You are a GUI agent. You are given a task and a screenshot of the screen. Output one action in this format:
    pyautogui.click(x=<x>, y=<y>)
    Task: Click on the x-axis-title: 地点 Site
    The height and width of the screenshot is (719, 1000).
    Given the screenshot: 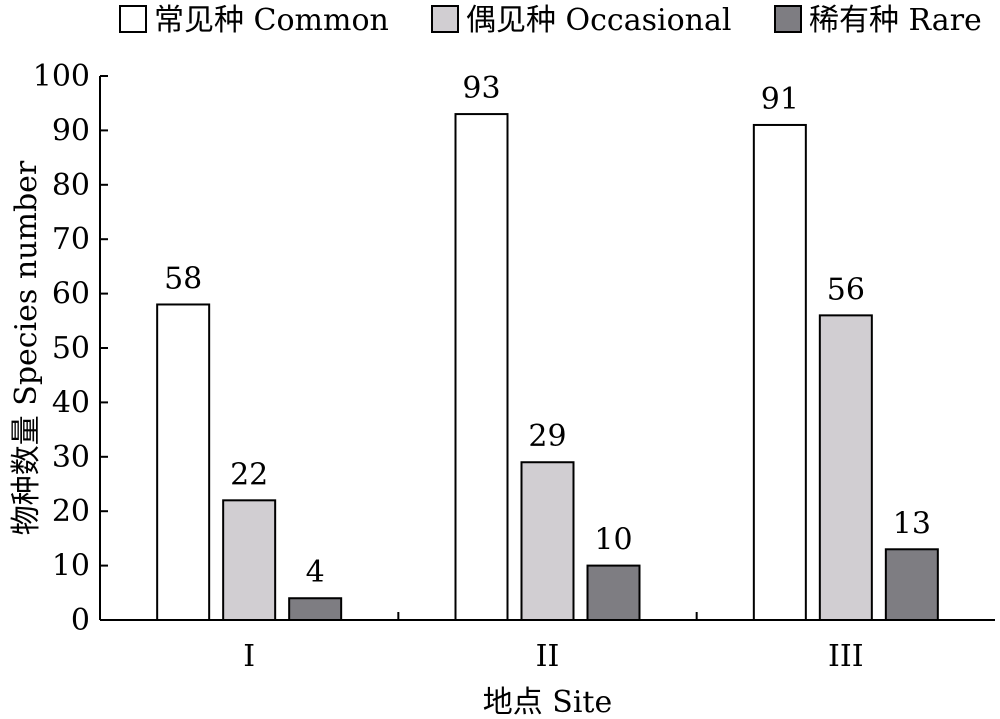 What is the action you would take?
    pyautogui.click(x=548, y=702)
    